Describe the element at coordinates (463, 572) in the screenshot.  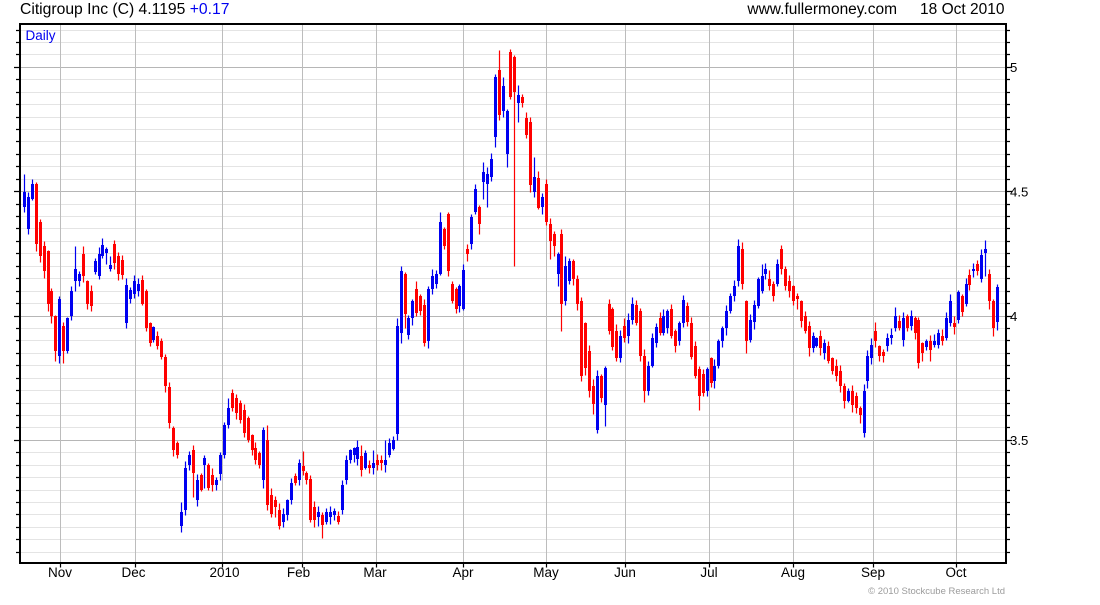
I see `svg-text: Apr` at that location.